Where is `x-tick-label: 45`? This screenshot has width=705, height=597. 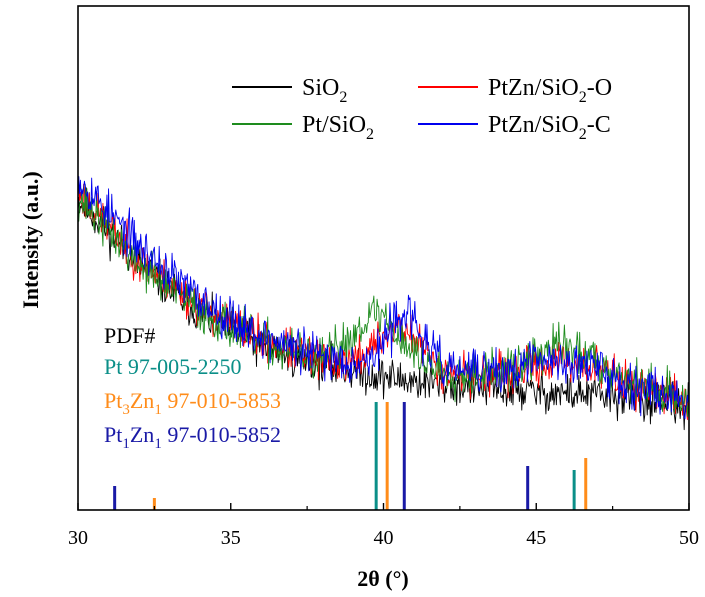 x-tick-label: 45 is located at coordinates (536, 538).